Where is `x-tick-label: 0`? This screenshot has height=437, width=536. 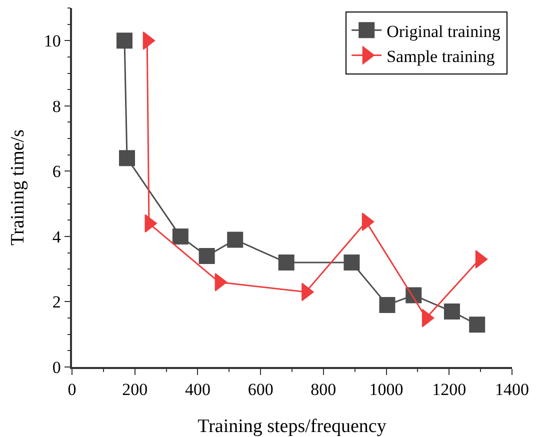 x-tick-label: 0 is located at coordinates (72, 390).